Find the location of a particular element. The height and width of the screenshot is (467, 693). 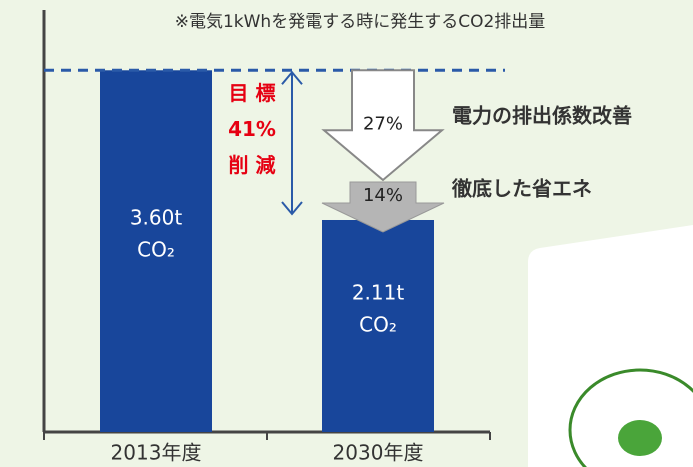

x-tick-label: 2013年度 is located at coordinates (156, 453).